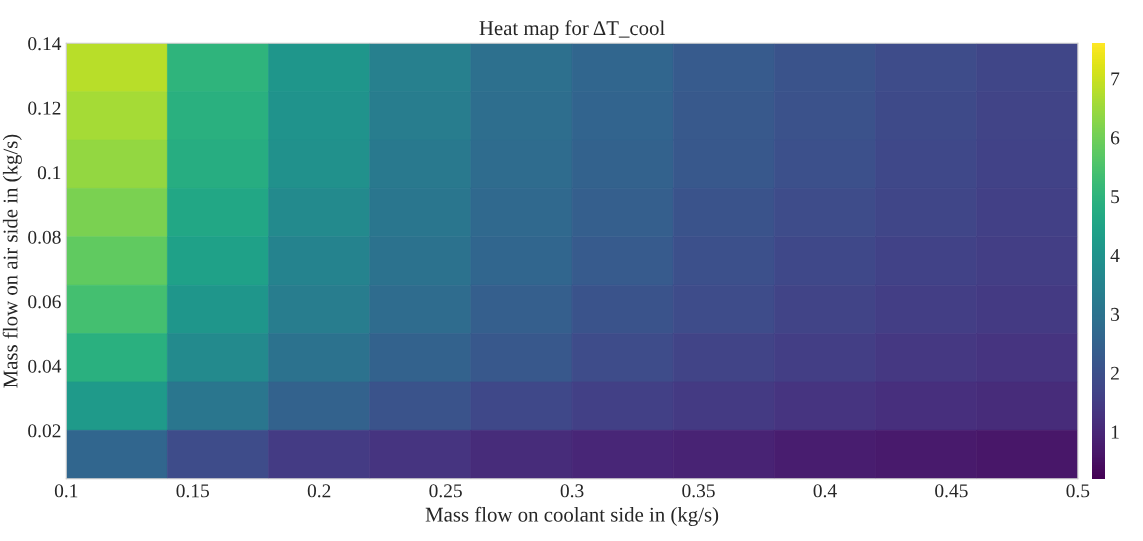 This screenshot has height=541, width=1143. What do you see at coordinates (1078, 491) in the screenshot?
I see `x-tick-label: 0.5` at bounding box center [1078, 491].